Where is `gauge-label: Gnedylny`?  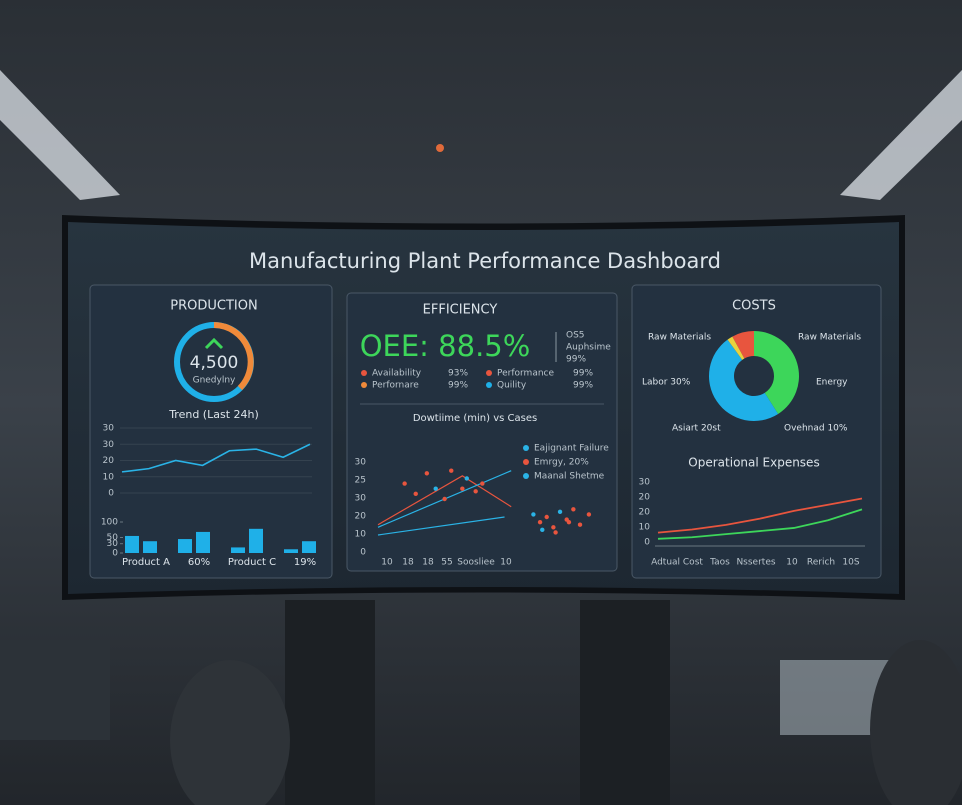 gauge-label: Gnedylny is located at coordinates (214, 381).